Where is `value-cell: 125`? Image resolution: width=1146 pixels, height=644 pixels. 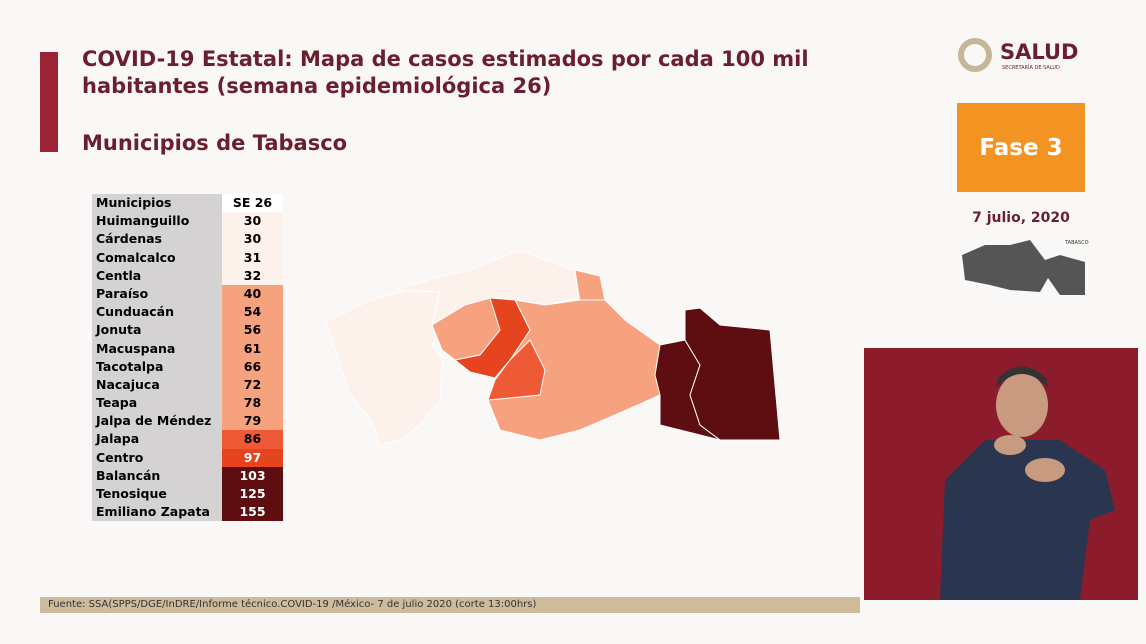 value-cell: 125 is located at coordinates (252, 494).